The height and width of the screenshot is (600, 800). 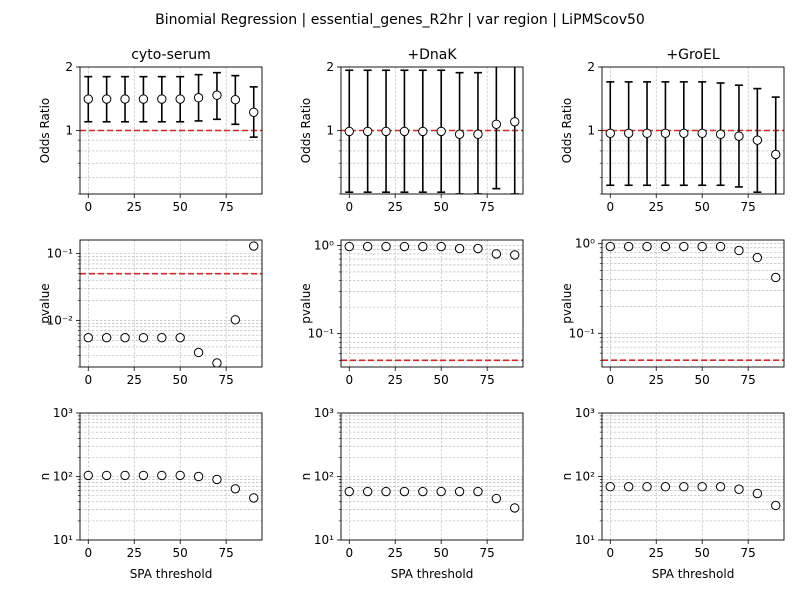 What do you see at coordinates (324, 245) in the screenshot?
I see `y-tick-label: 10⁰` at bounding box center [324, 245].